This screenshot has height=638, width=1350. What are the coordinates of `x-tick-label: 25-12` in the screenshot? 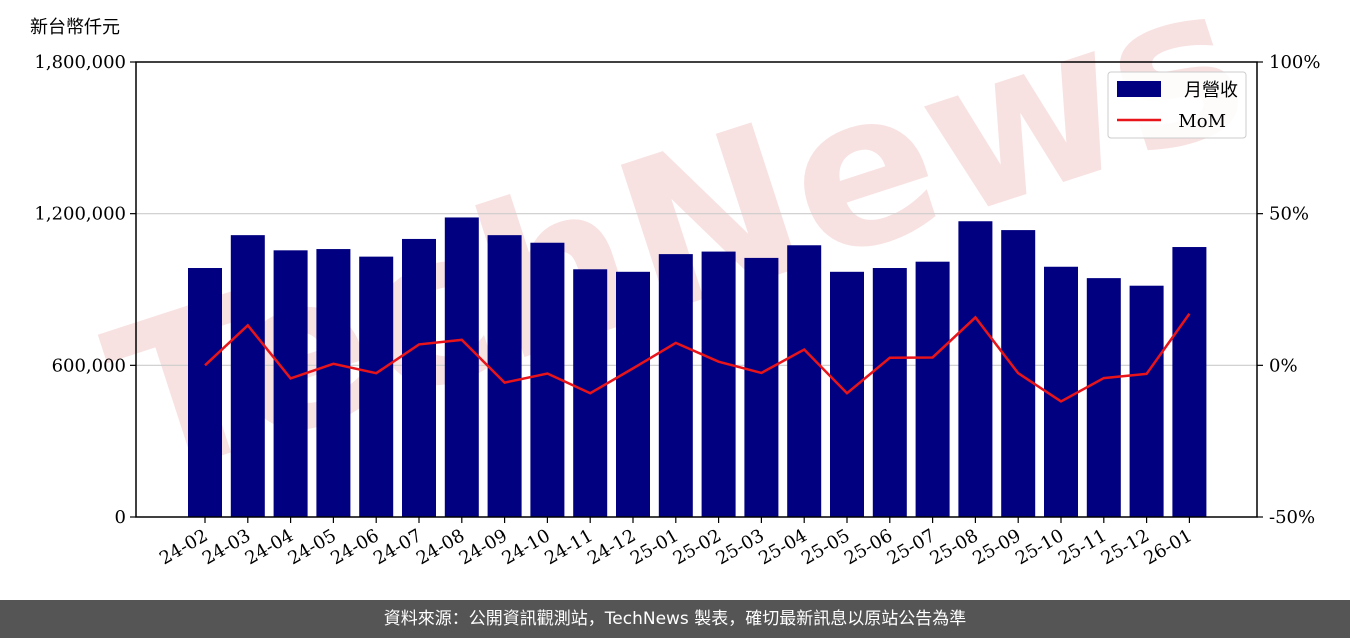 It's located at (1125, 547).